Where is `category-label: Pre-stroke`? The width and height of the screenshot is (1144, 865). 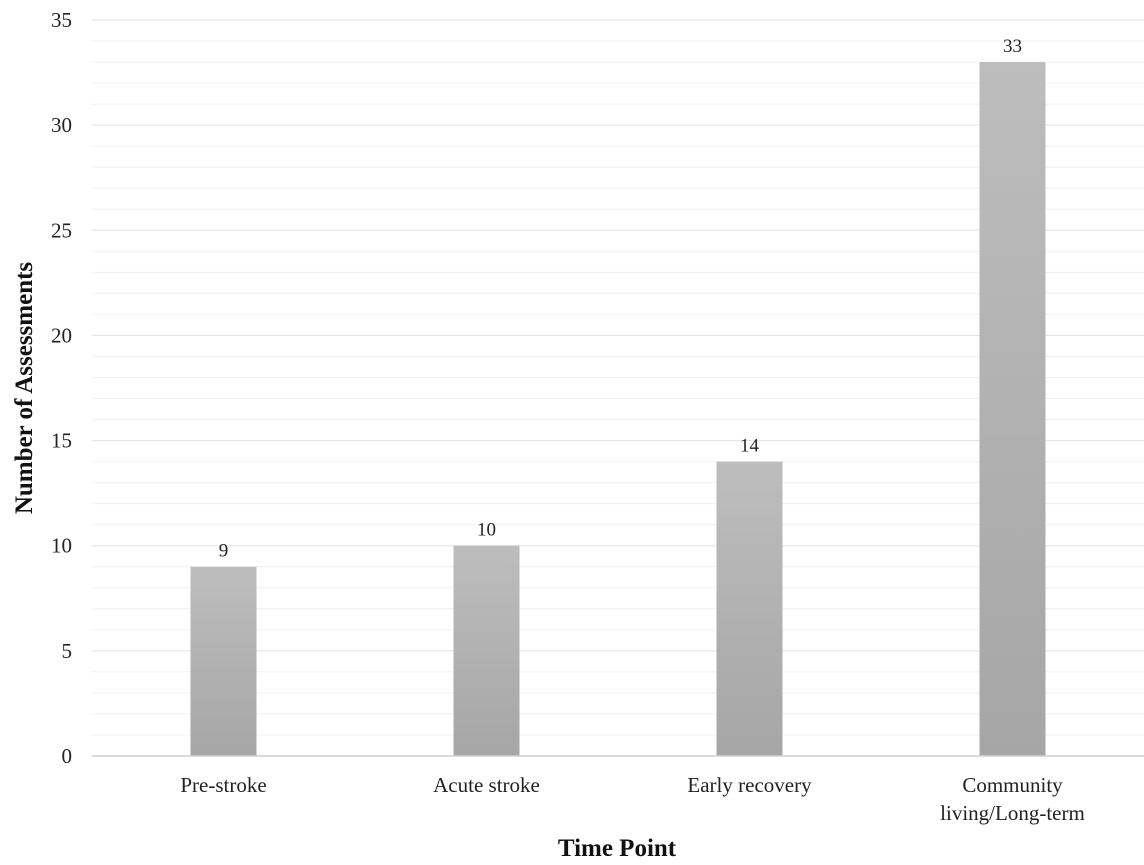
category-label: Pre-stroke is located at coordinates (223, 785).